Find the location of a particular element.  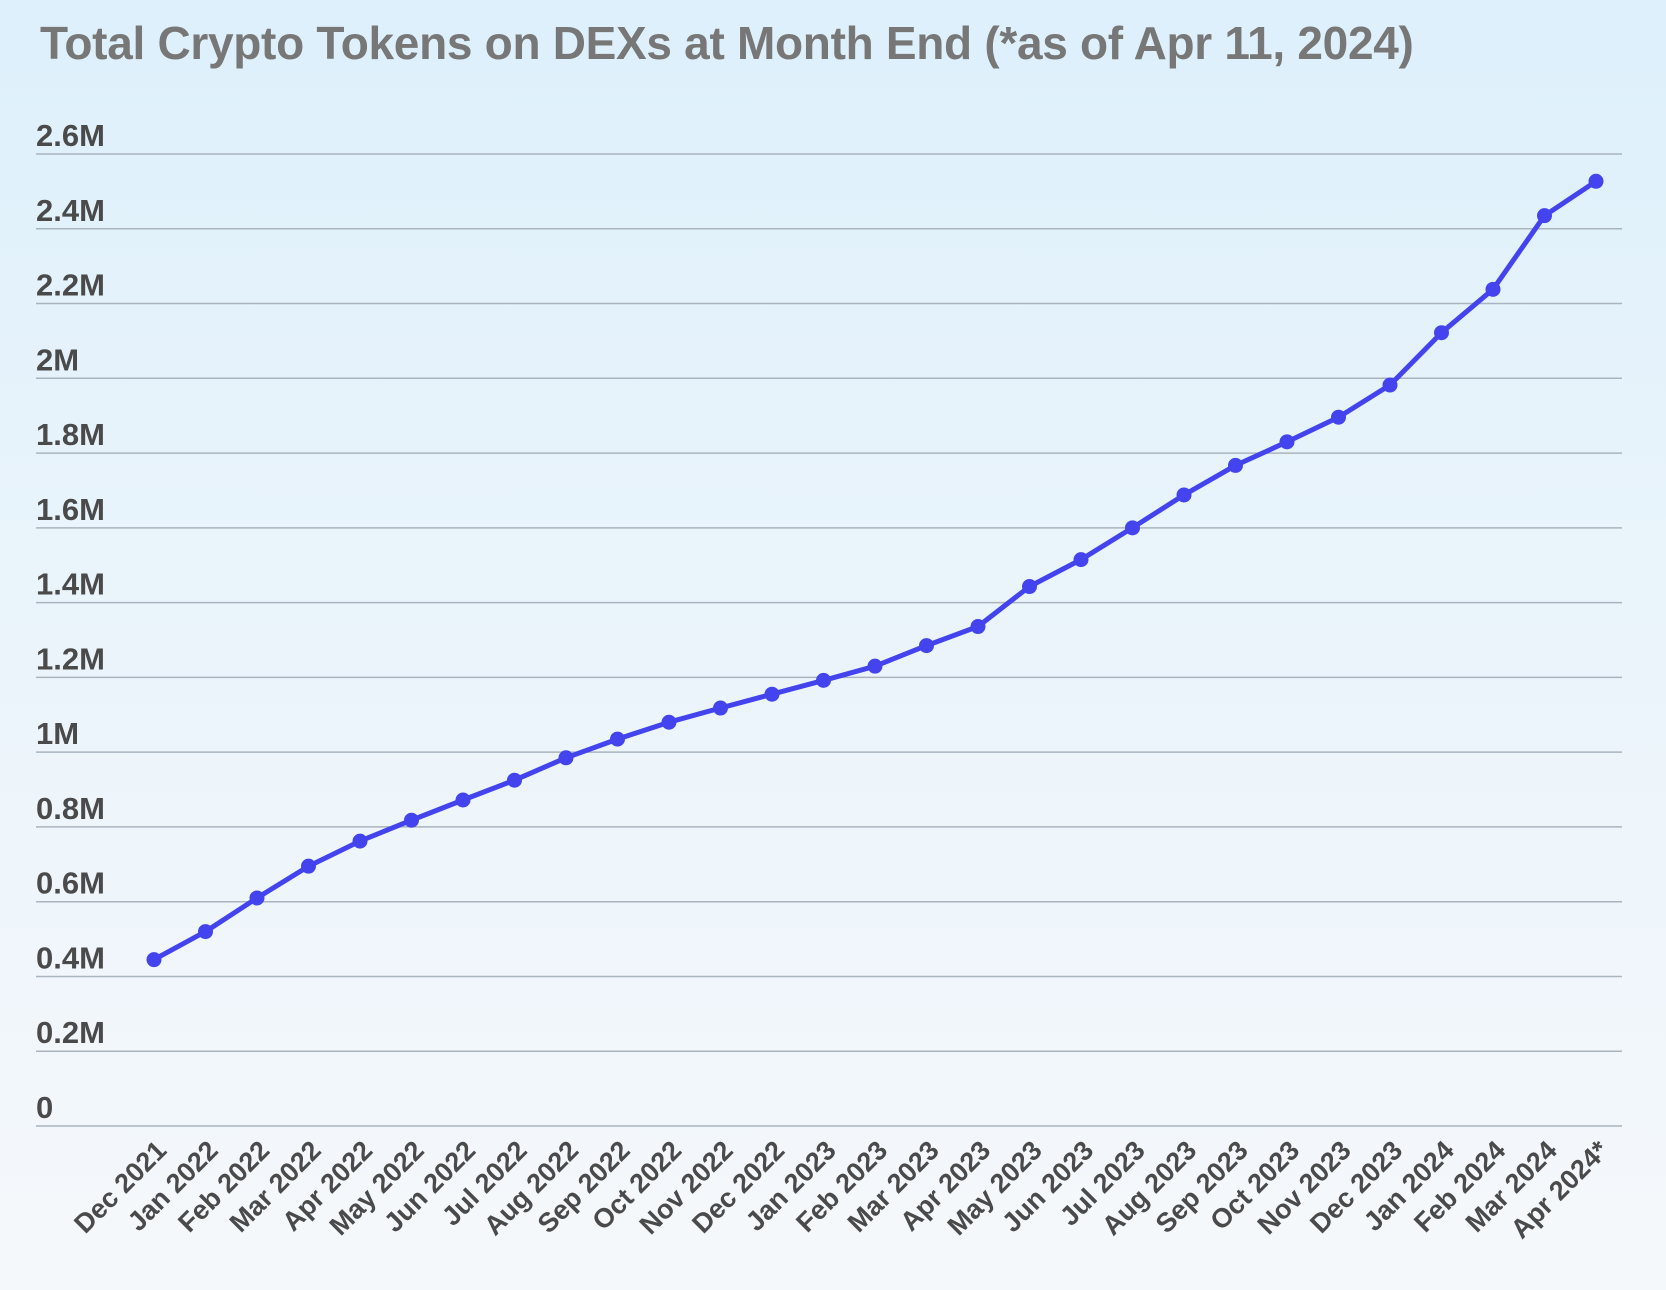

y-tick-label: 0.4M is located at coordinates (70, 957).